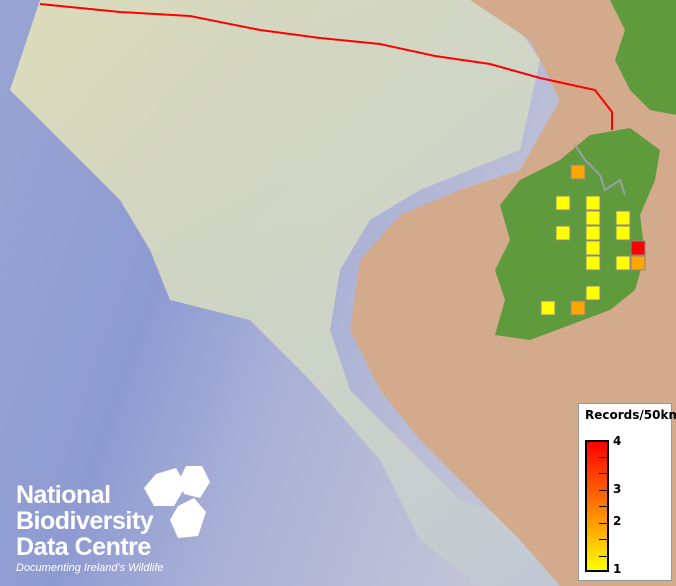  Describe the element at coordinates (83, 547) in the screenshot. I see `logo-text-line: Data Centre` at that location.